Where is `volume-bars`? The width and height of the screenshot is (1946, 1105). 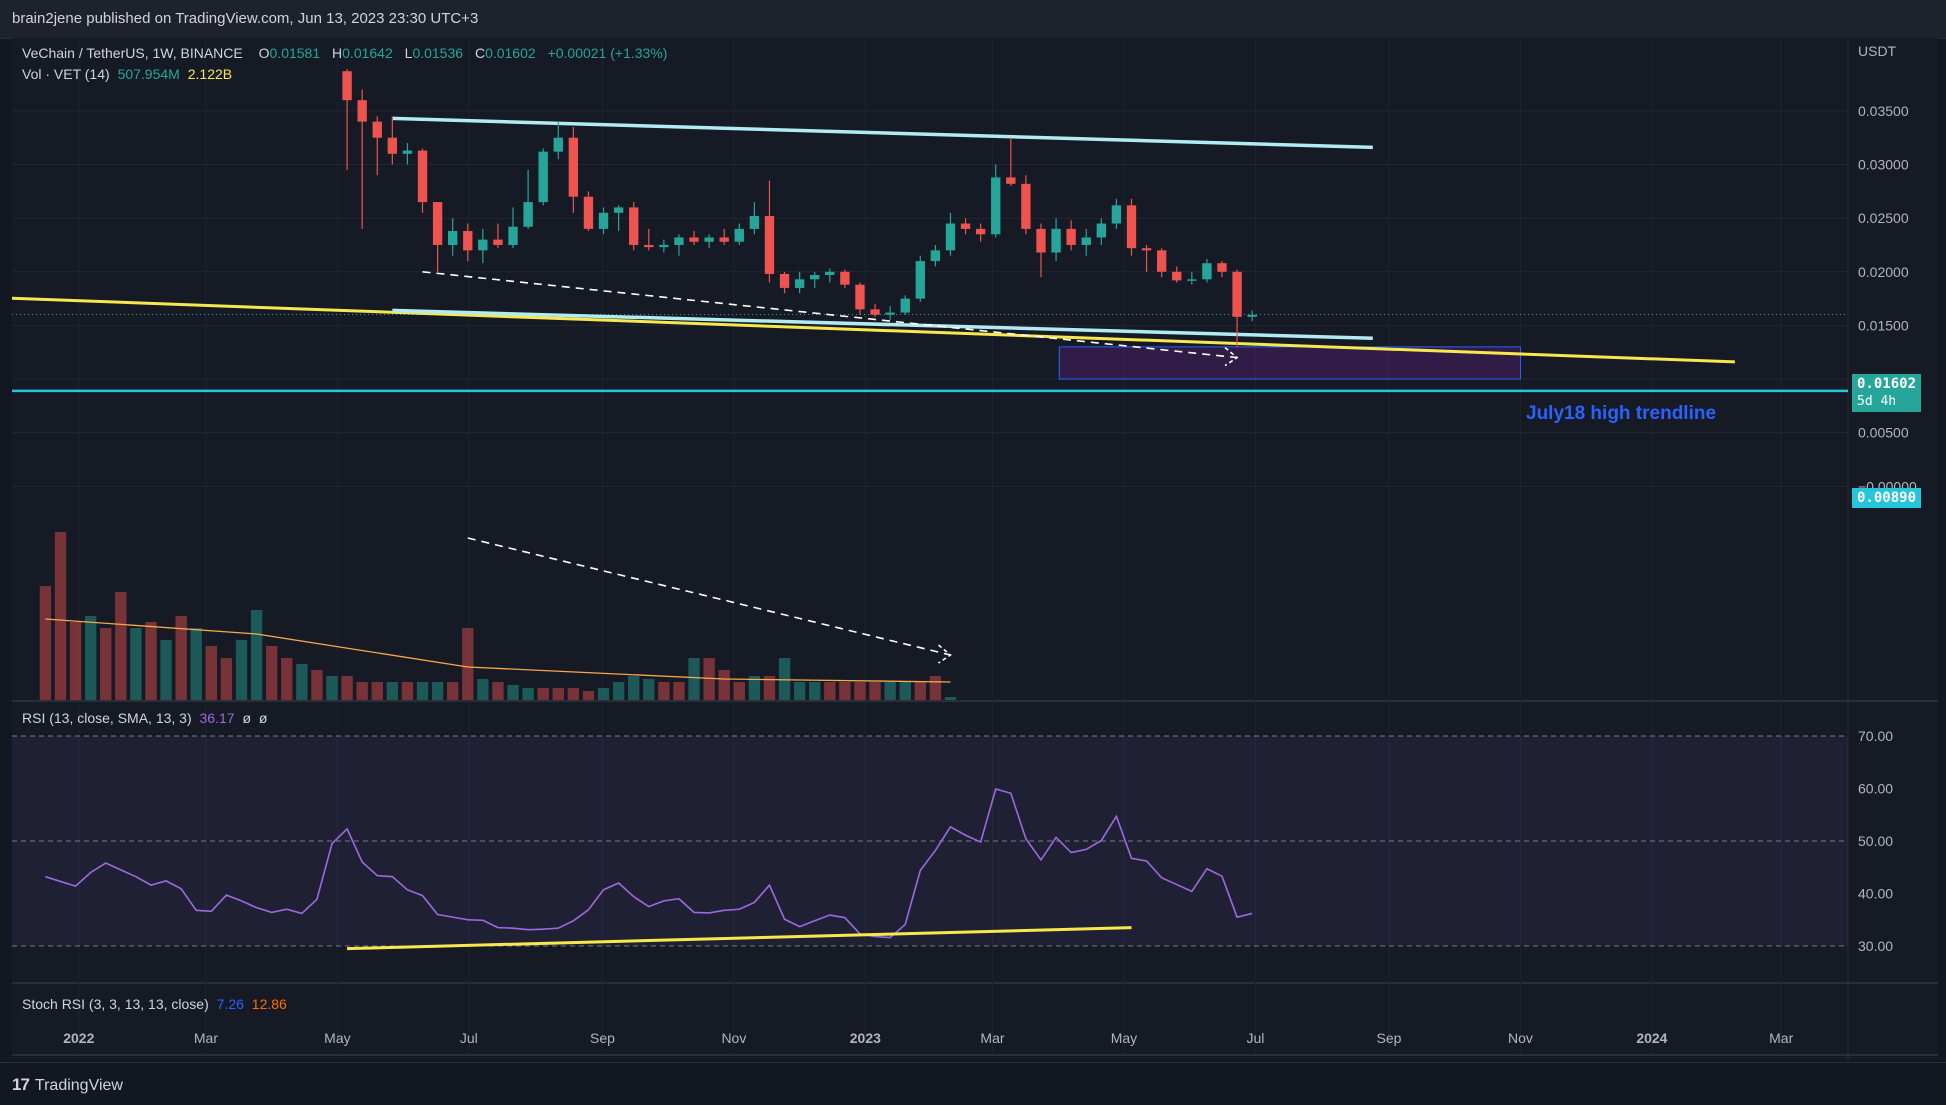
volume-bars is located at coordinates (498, 616).